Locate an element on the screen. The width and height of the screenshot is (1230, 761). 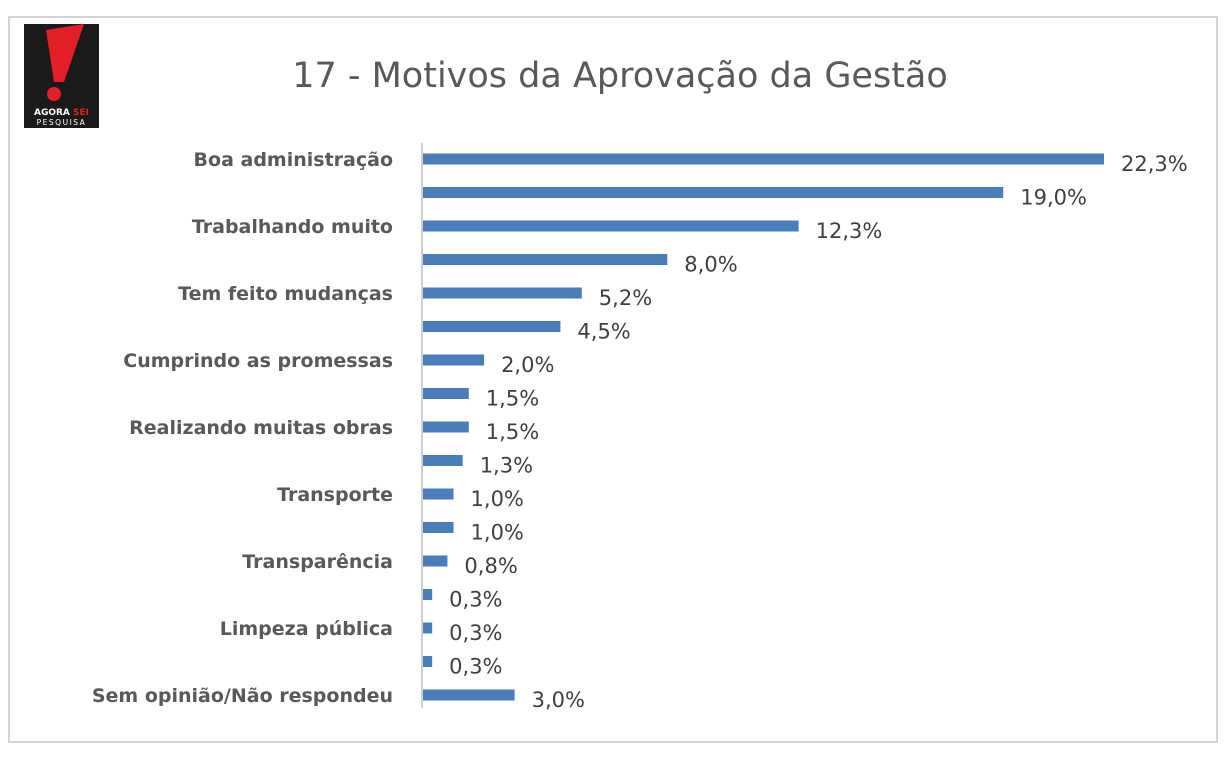
logo-text-pesquisa: PESQUISA is located at coordinates (61, 122).